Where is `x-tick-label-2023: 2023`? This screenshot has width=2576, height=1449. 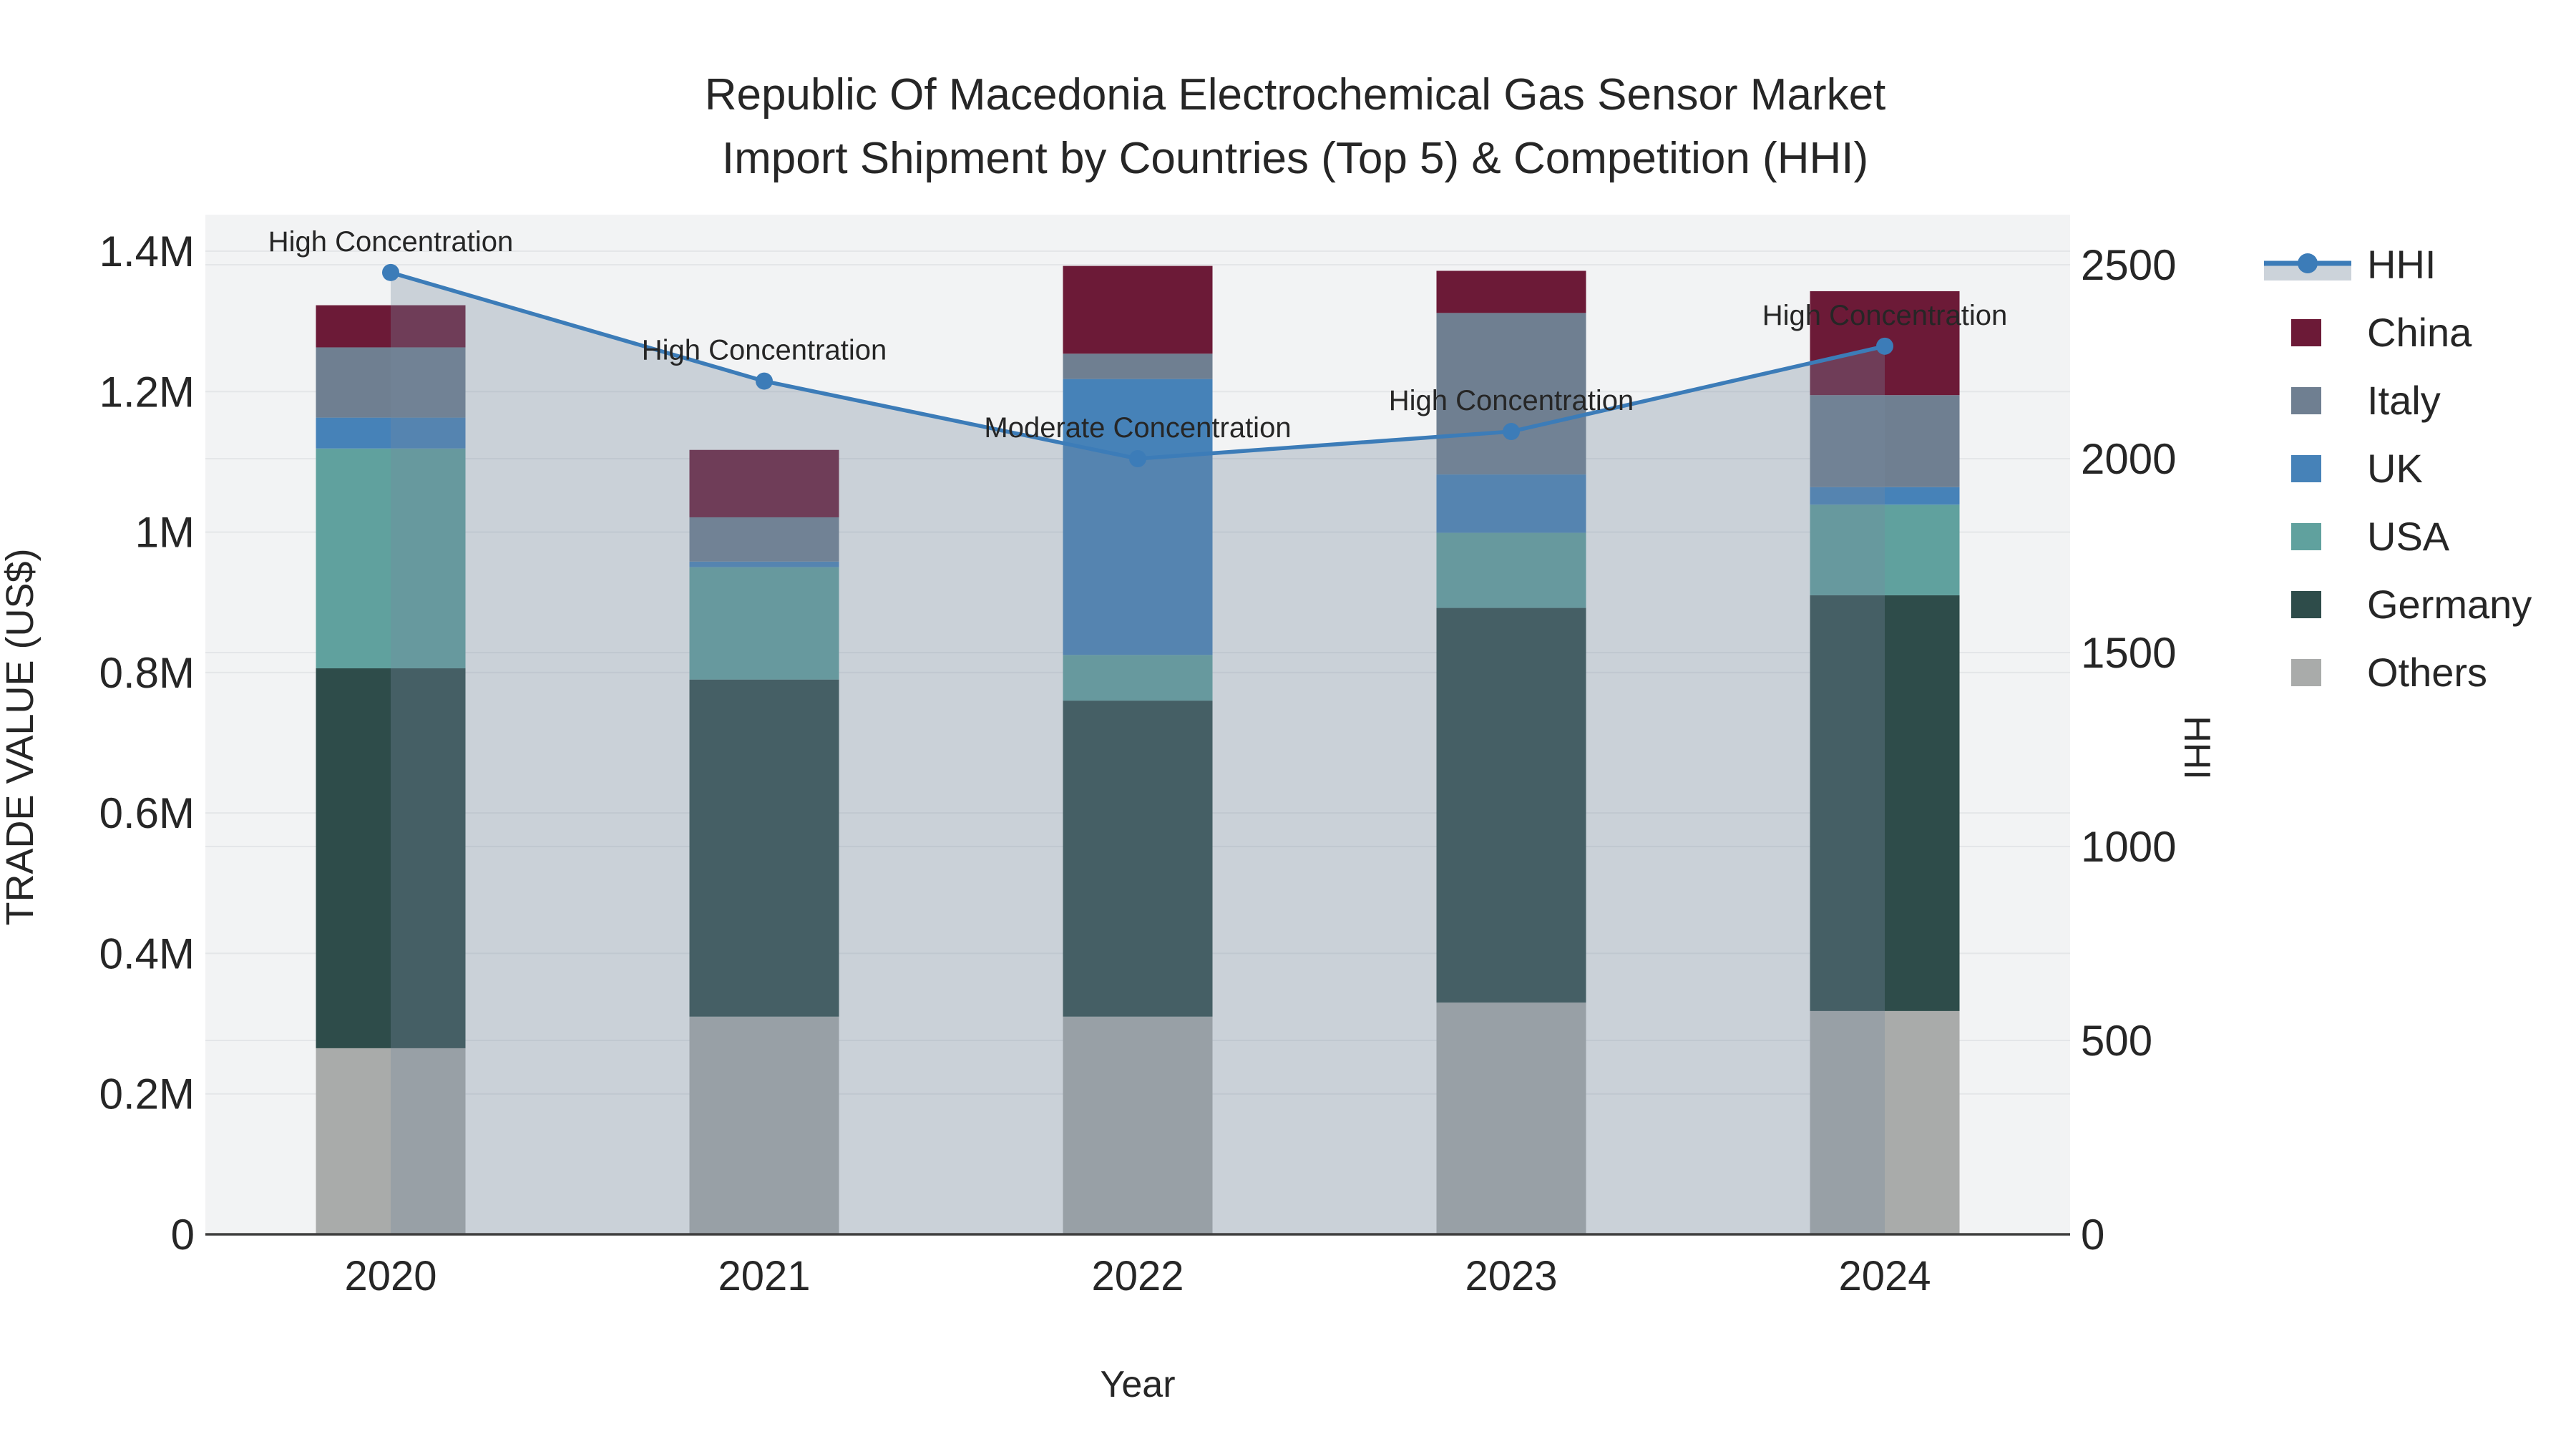
x-tick-label-2023: 2023 is located at coordinates (1511, 1276).